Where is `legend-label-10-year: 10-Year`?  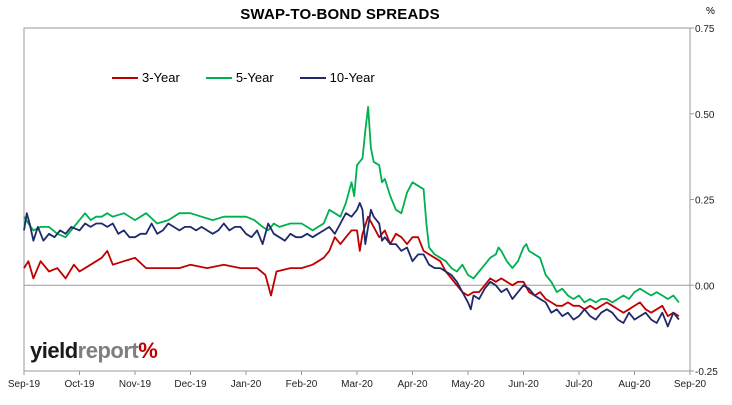 legend-label-10-year: 10-Year is located at coordinates (352, 77).